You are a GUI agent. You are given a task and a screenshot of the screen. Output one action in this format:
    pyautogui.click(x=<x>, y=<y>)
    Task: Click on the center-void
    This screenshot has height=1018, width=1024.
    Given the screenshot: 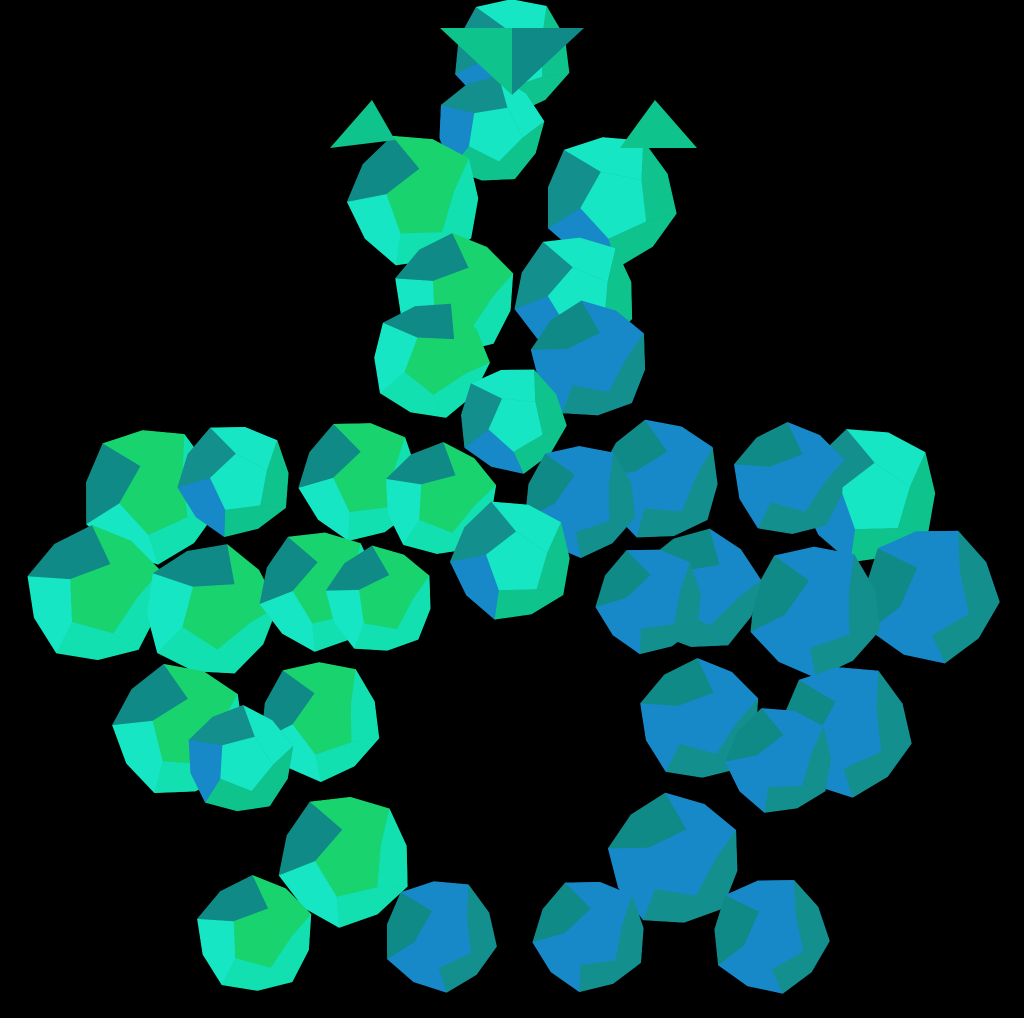 What is the action you would take?
    pyautogui.click(x=510, y=720)
    